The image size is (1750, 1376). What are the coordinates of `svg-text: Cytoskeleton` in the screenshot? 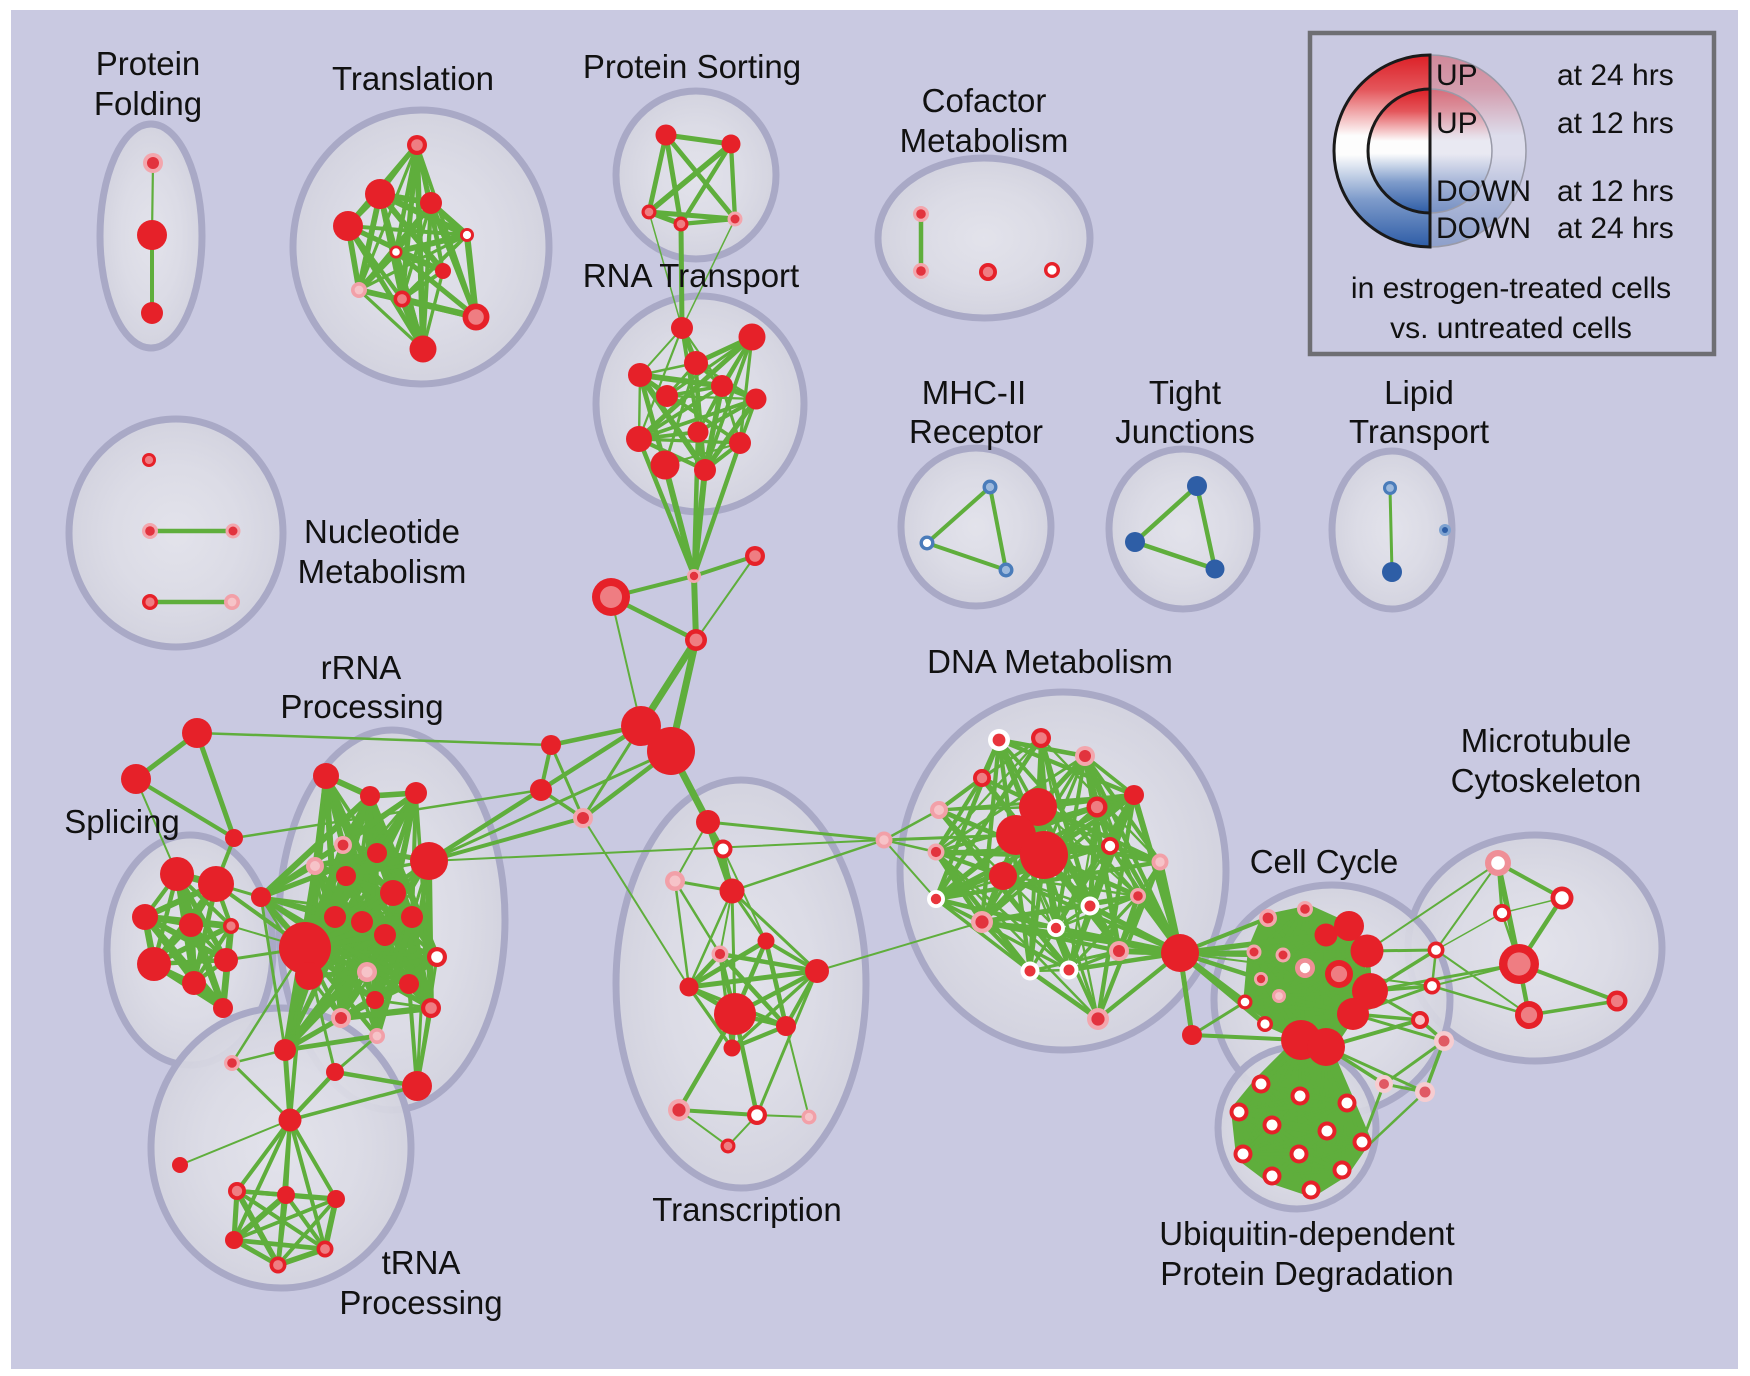 It's located at (1546, 780).